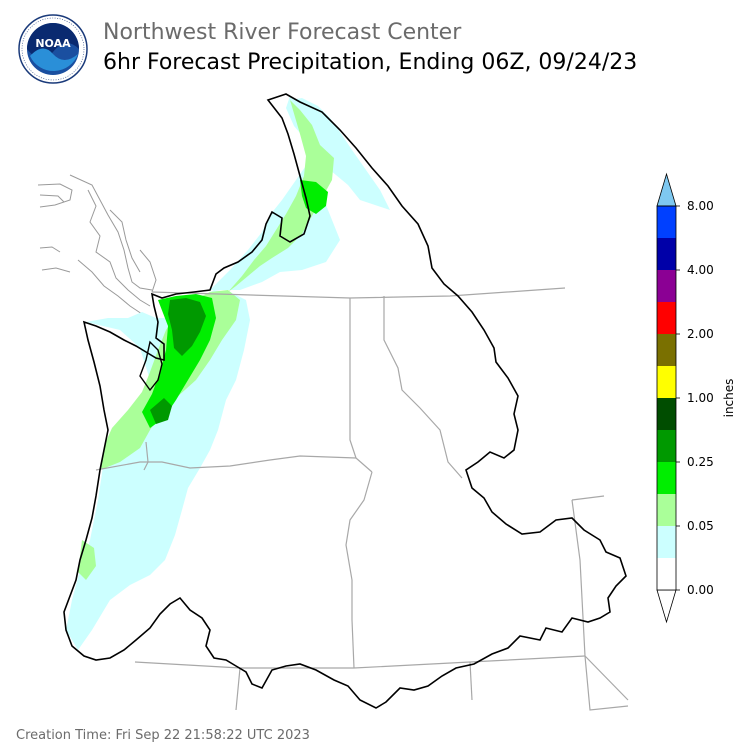 The height and width of the screenshot is (756, 756). What do you see at coordinates (700, 206) in the screenshot?
I see `colorbar-tick-label: 8.00` at bounding box center [700, 206].